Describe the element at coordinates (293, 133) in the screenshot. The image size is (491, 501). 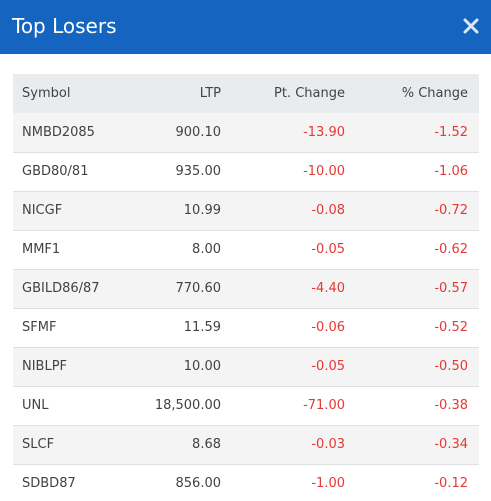
I see `cell-pt-change: -13.90` at that location.